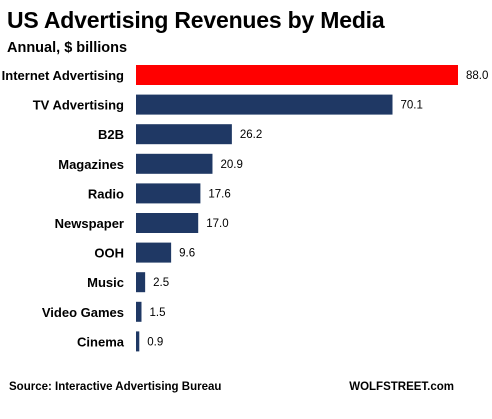  I want to click on chart-title: US Advertising Revenues by Media, so click(196, 20).